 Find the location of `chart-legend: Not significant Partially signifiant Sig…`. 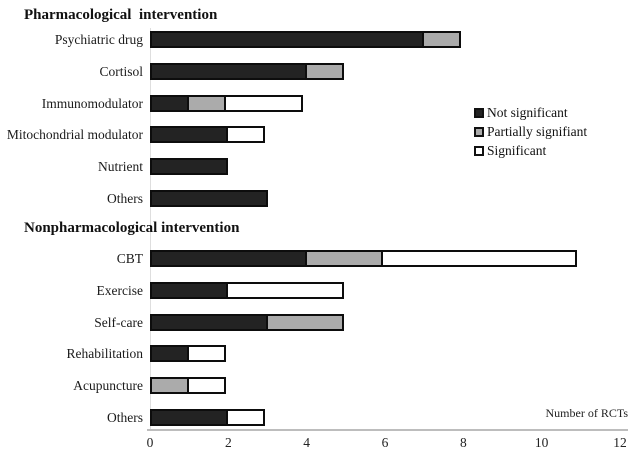

chart-legend: Not significant Partially signifiant Sig… is located at coordinates (530, 131).